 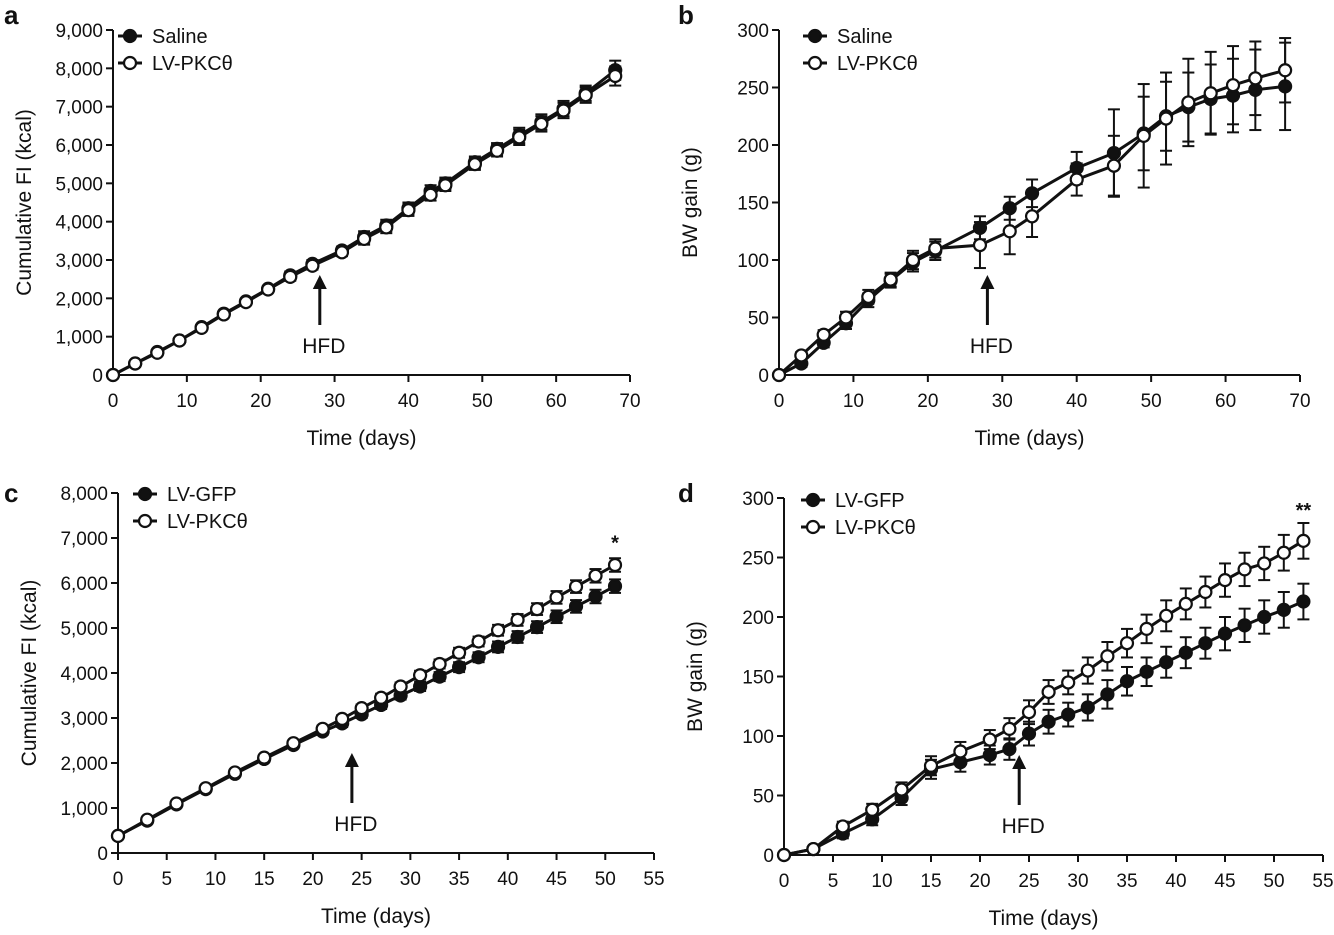 What do you see at coordinates (758, 737) in the screenshot?
I see `y-tick-label: 100` at bounding box center [758, 737].